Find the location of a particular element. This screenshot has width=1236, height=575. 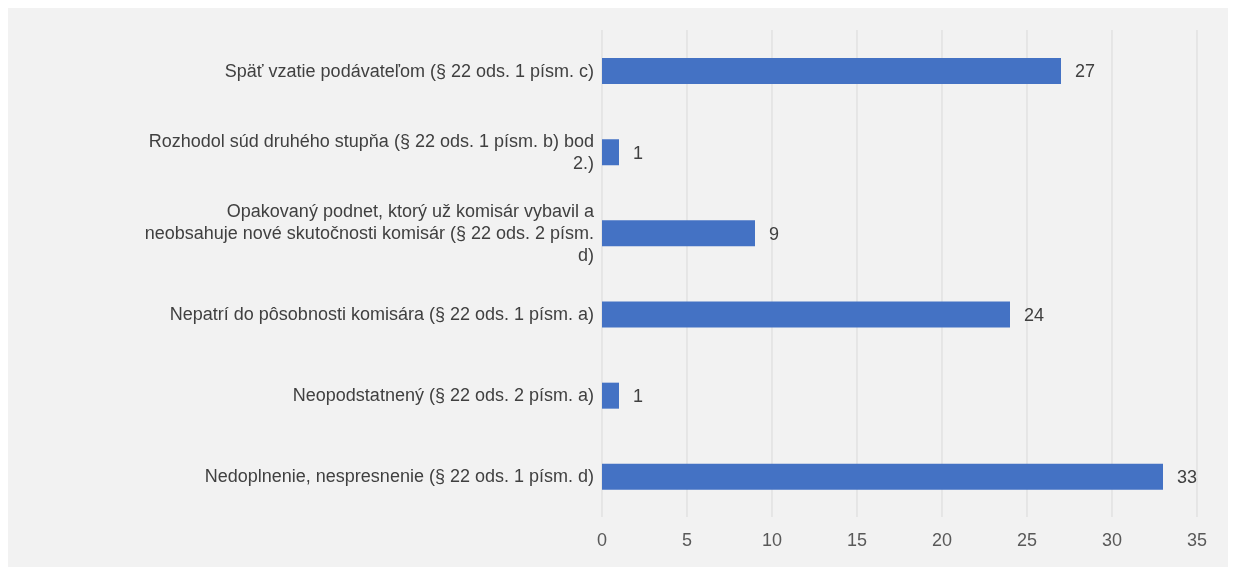

x-tick-label: 30 is located at coordinates (1112, 539).